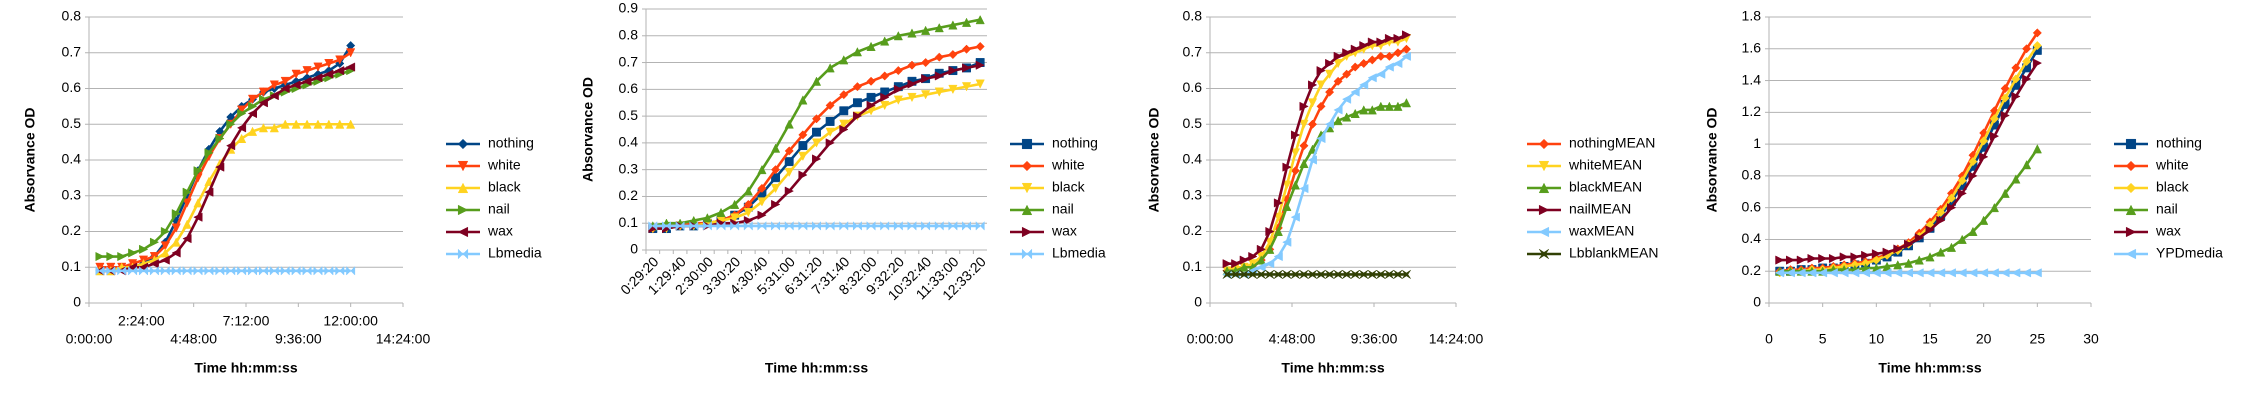  What do you see at coordinates (1374, 339) in the screenshot?
I see `x-tick-label: 9:36:00` at bounding box center [1374, 339].